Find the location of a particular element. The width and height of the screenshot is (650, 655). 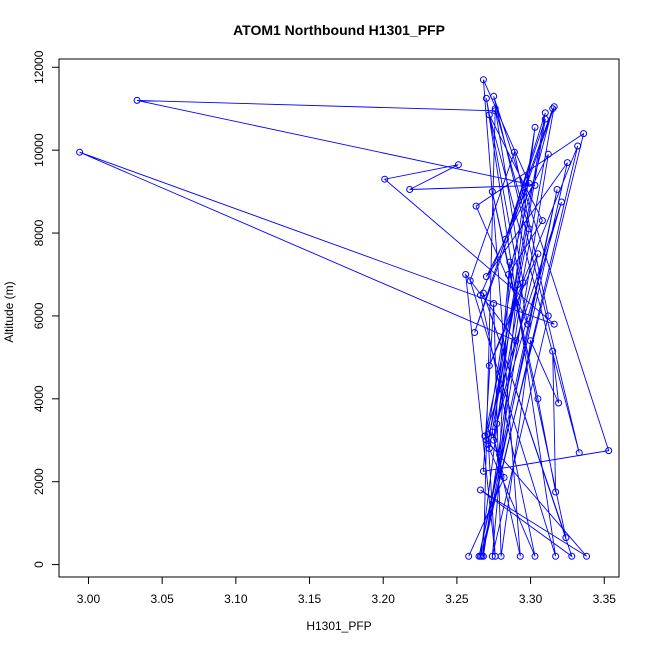

x-tick-label: 3.30 is located at coordinates (531, 599).